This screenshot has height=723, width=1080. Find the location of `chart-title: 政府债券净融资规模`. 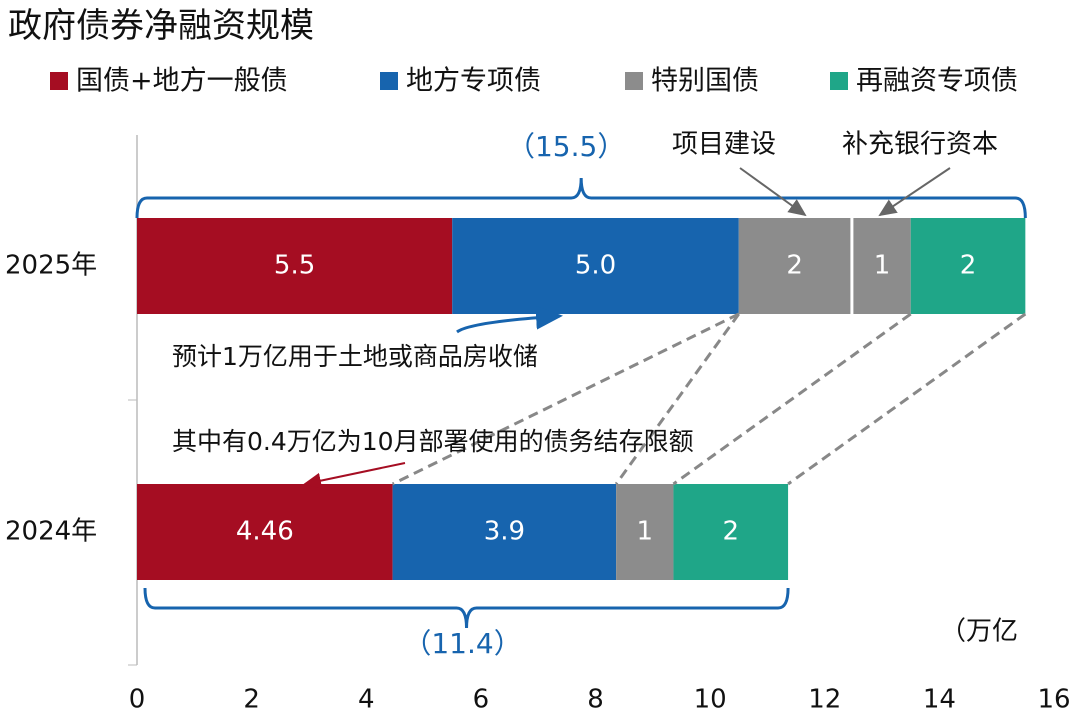

chart-title: 政府债券净融资规模 is located at coordinates (161, 26).